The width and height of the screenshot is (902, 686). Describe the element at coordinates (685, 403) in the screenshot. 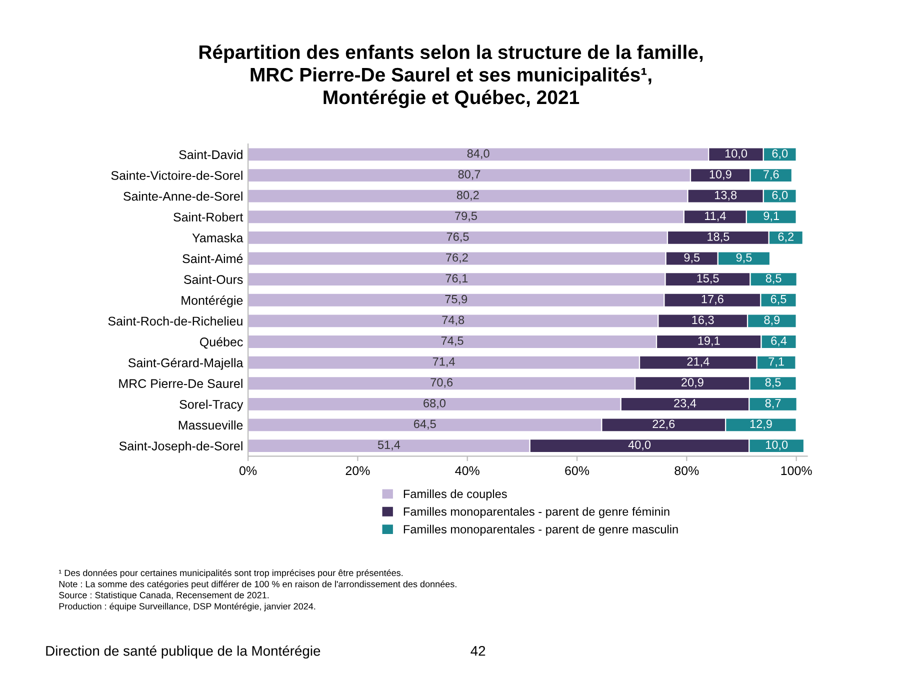

I see `data-label: 23,4` at that location.